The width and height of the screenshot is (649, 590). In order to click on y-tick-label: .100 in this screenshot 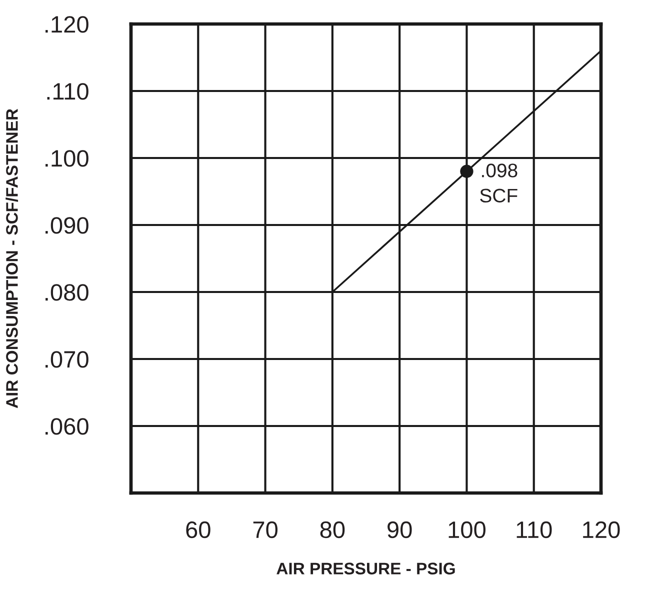, I will do `click(67, 158)`.